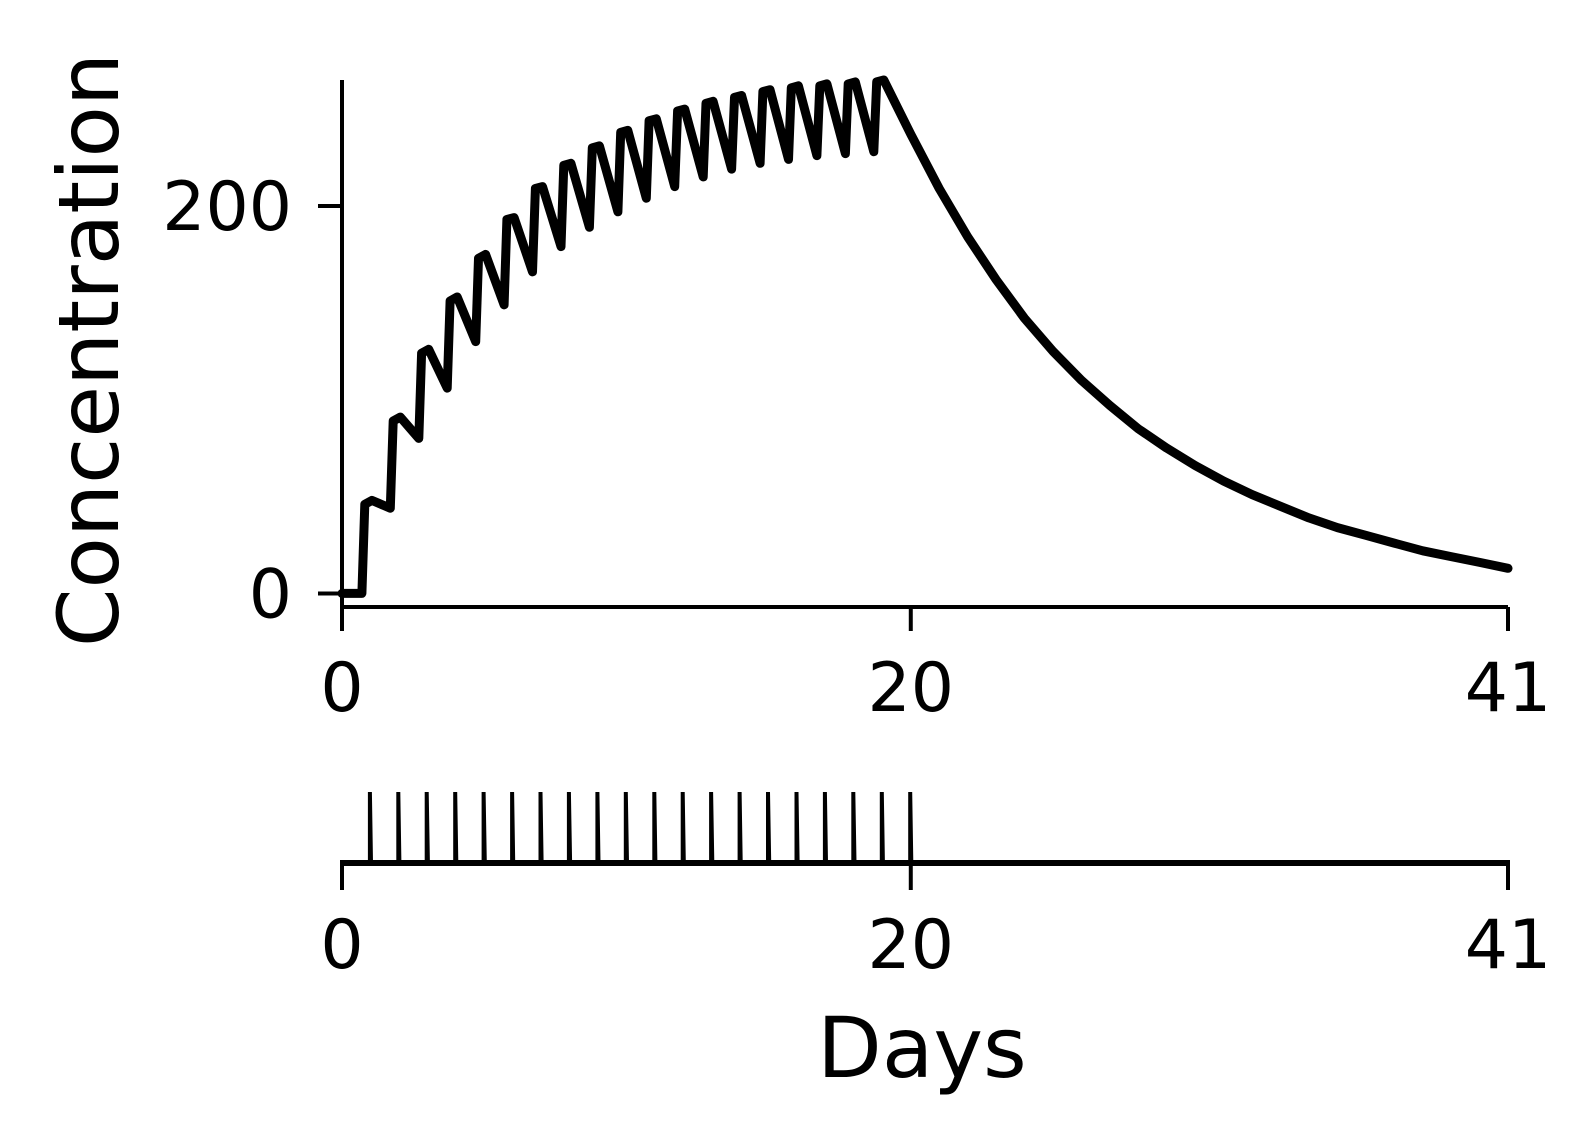  I want to click on x-tick-label-bottom: 20, so click(911, 945).